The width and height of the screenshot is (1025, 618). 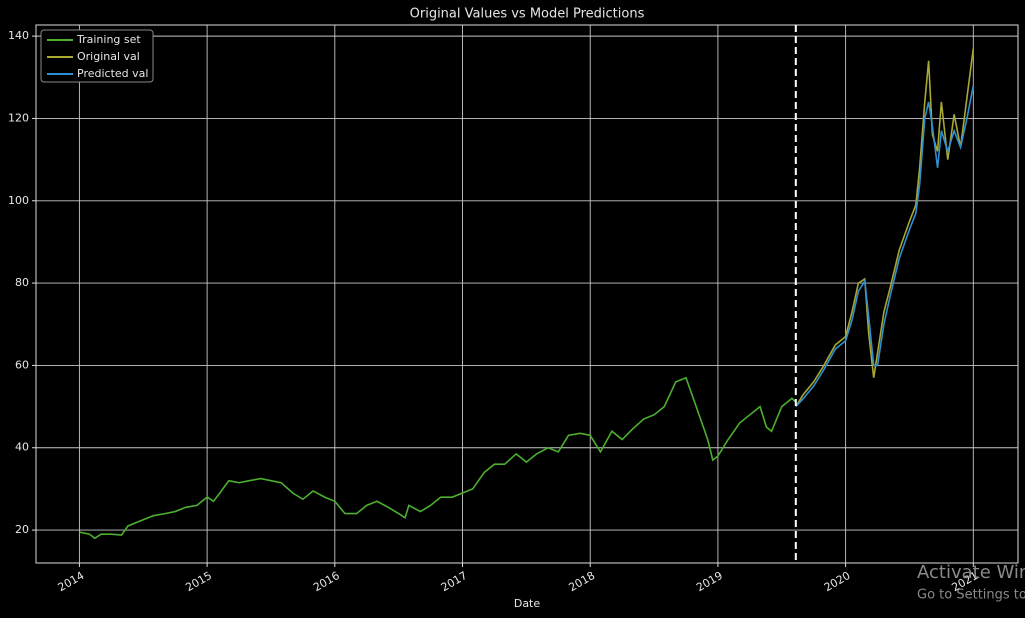 I want to click on legend-label: Training set, so click(x=108, y=39).